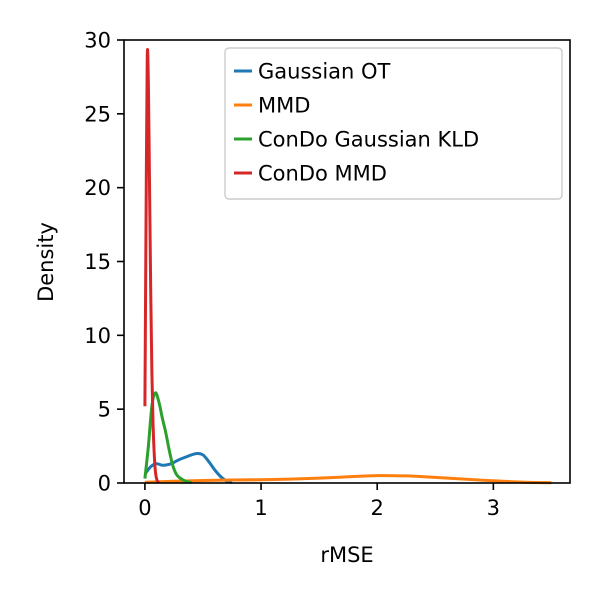 This screenshot has width=600, height=600. What do you see at coordinates (104, 410) in the screenshot?
I see `y-tick-label: 5` at bounding box center [104, 410].